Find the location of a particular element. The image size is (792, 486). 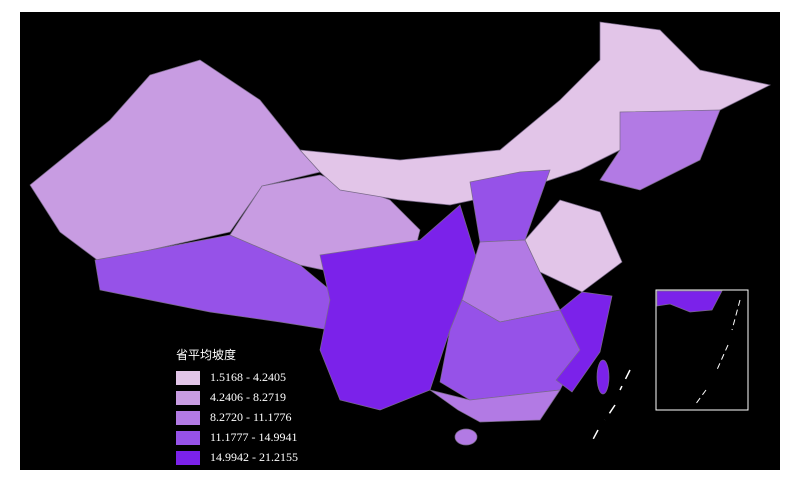

inset-map is located at coordinates (702, 350).